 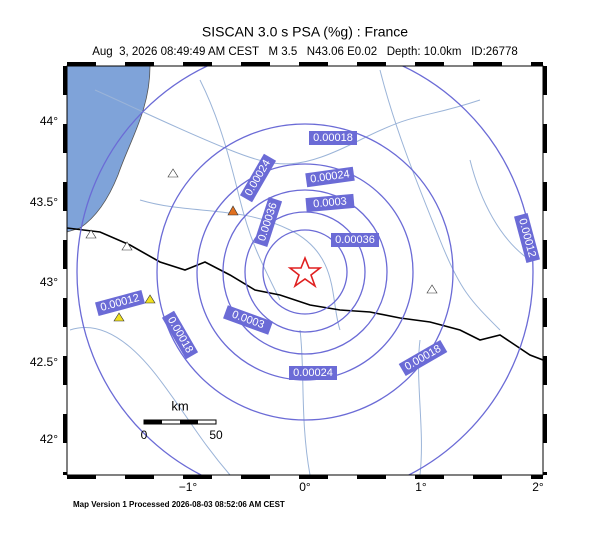 What do you see at coordinates (538, 487) in the screenshot?
I see `lon-label: 2°` at bounding box center [538, 487].